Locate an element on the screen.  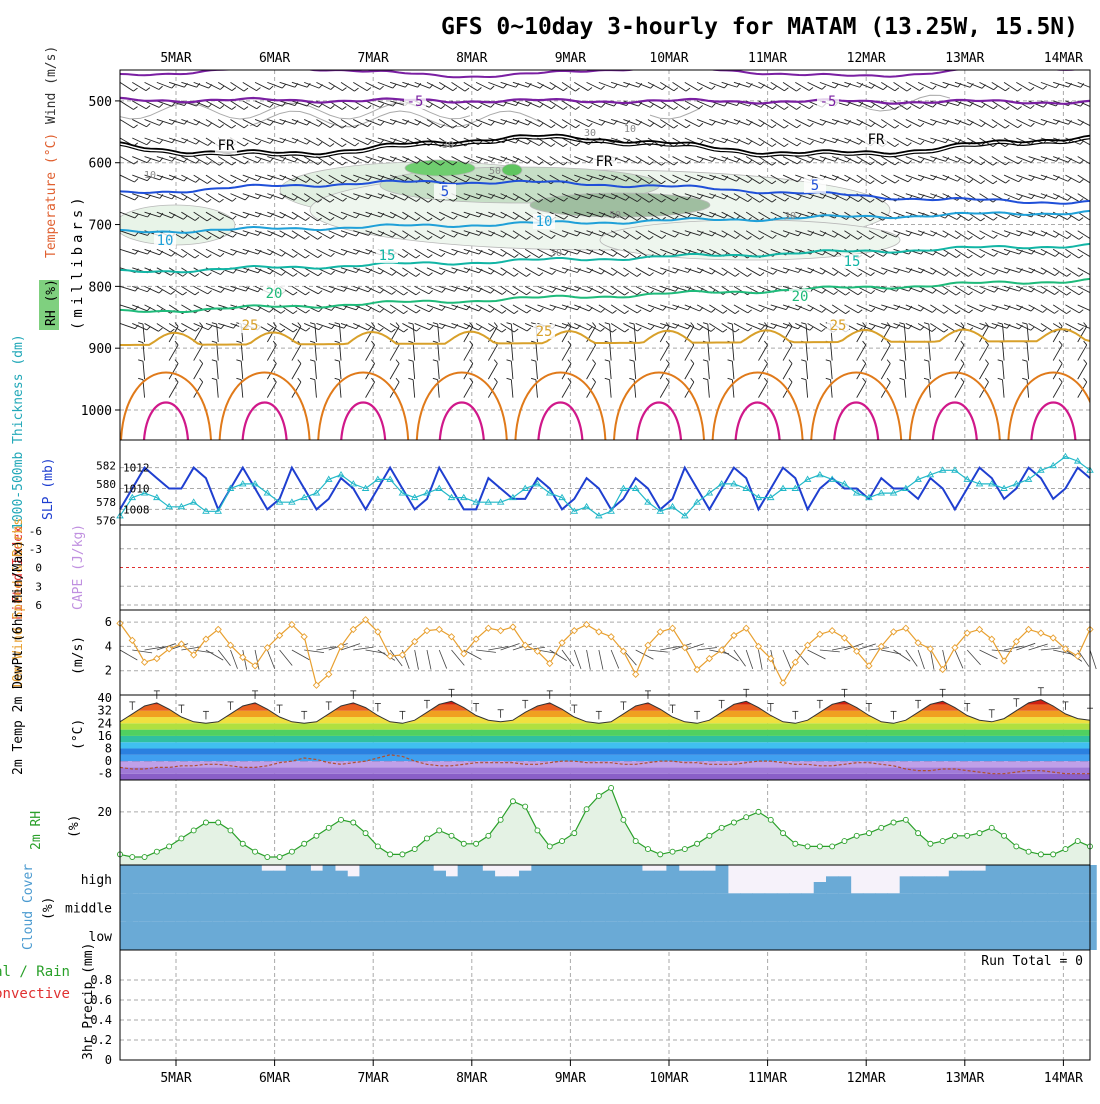
temp-color-band is located at coordinates (605, 758).